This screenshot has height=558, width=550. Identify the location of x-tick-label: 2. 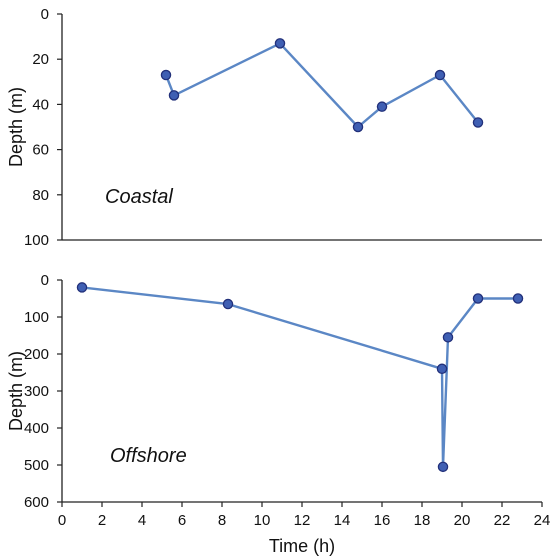
(102, 520).